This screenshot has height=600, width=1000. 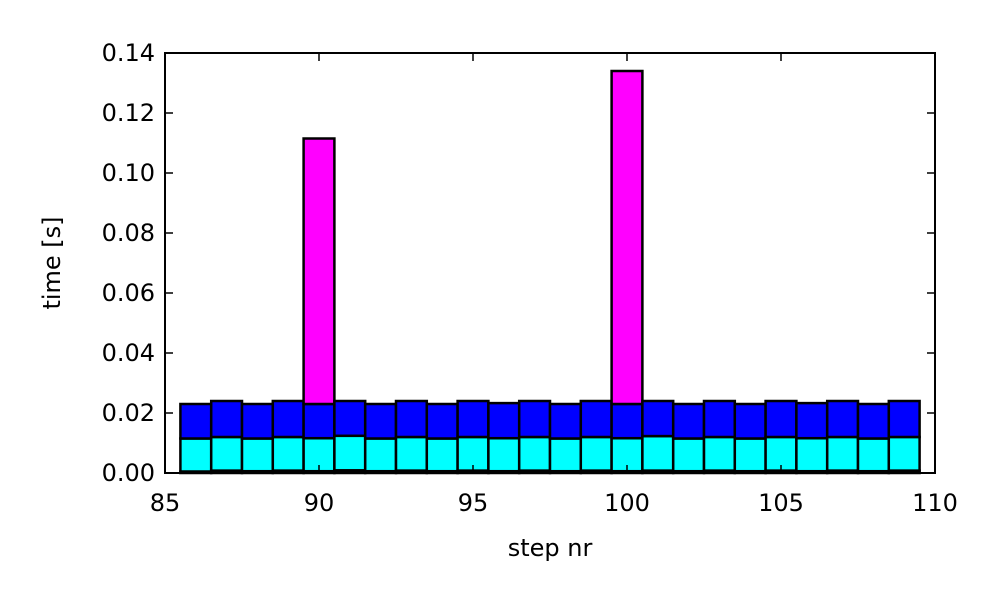 What do you see at coordinates (165, 503) in the screenshot?
I see `x-tick-label: 85` at bounding box center [165, 503].